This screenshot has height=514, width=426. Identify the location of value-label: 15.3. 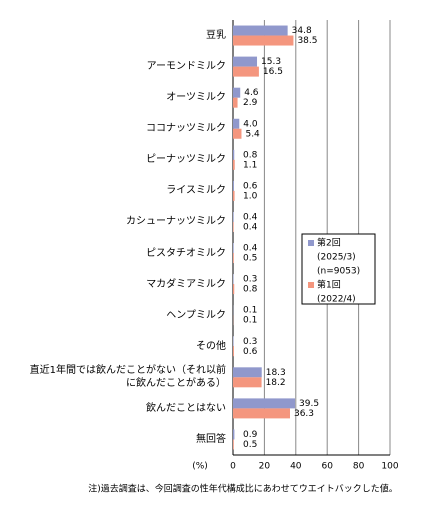
(271, 62).